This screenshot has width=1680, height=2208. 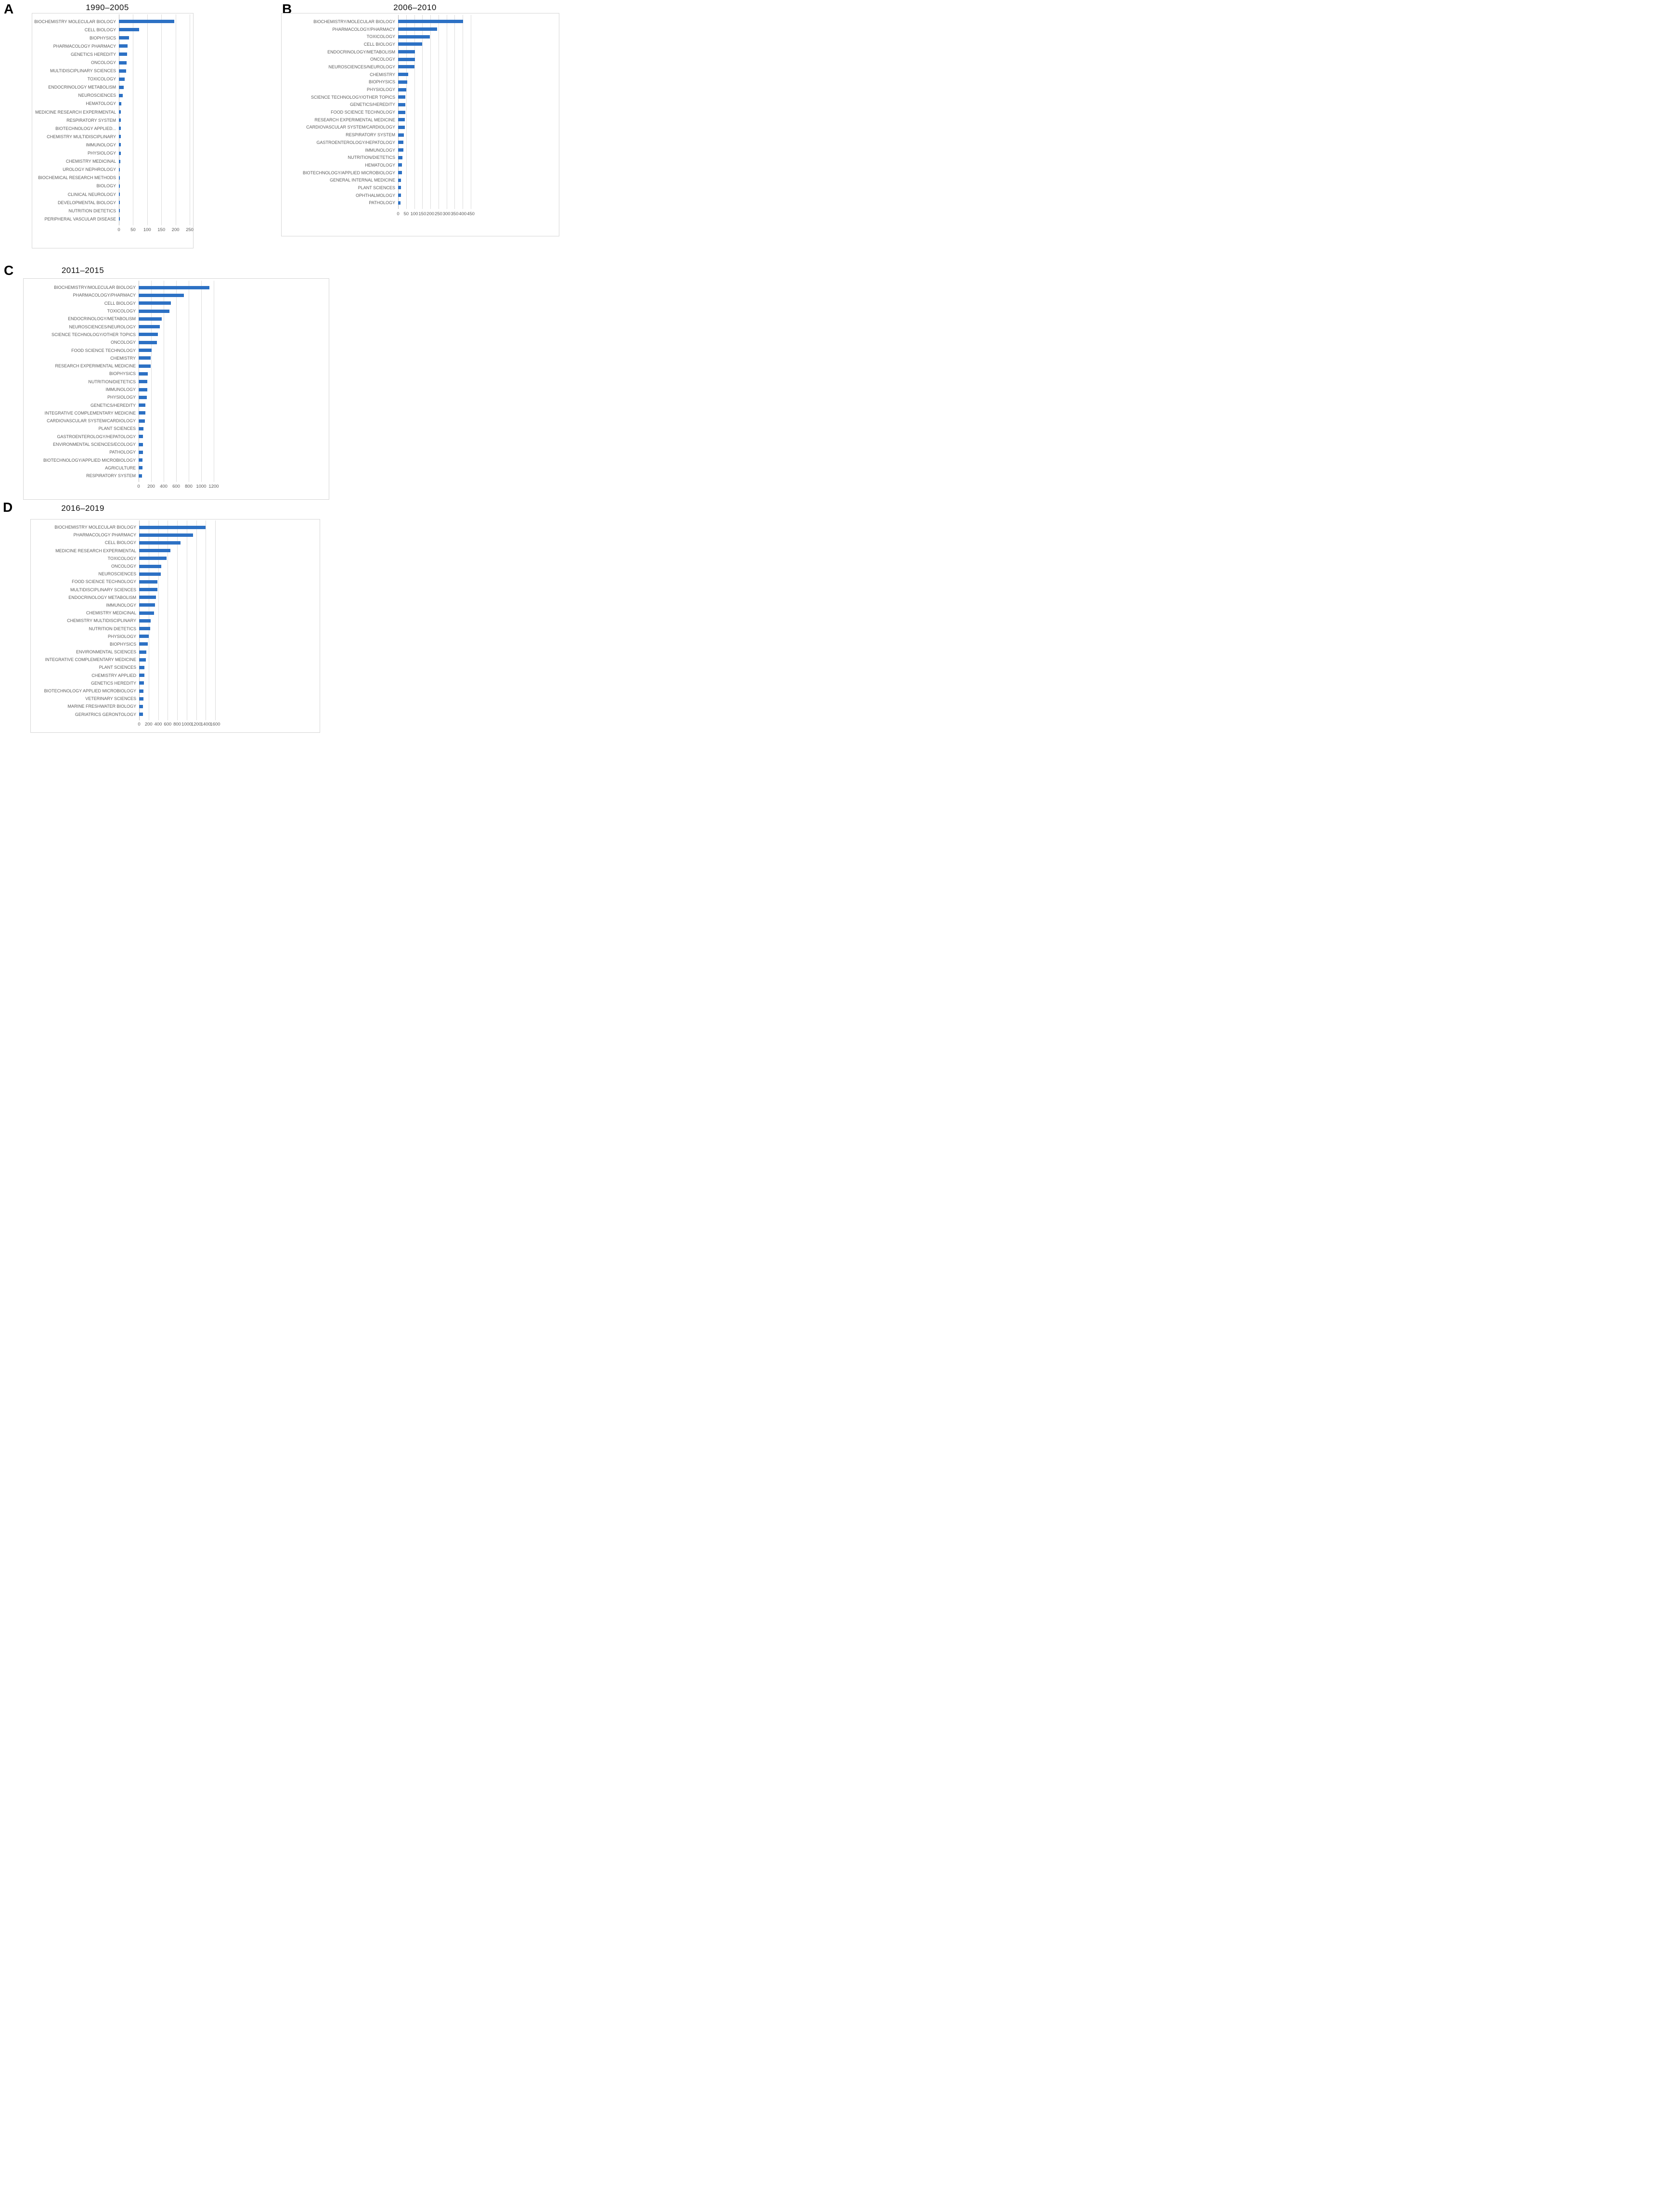 What do you see at coordinates (175, 691) in the screenshot?
I see `bar-row: BIOTECHNOLOGY APPLIED MICROBIOLOGY` at bounding box center [175, 691].